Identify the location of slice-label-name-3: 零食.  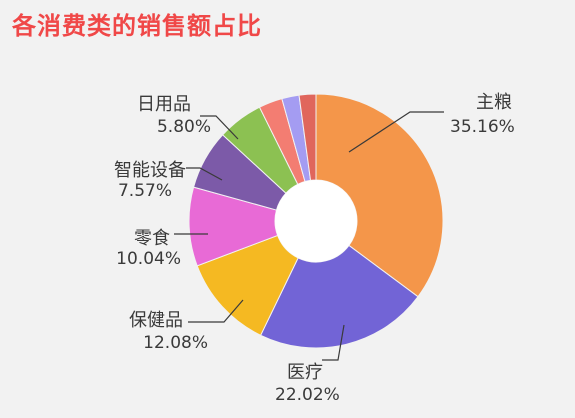
(152, 238).